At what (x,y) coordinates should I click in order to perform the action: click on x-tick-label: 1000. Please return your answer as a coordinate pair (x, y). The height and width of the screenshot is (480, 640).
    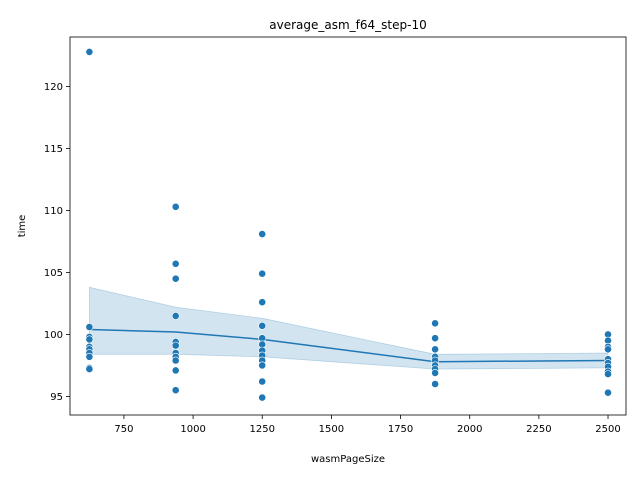
    Looking at the image, I should click on (192, 429).